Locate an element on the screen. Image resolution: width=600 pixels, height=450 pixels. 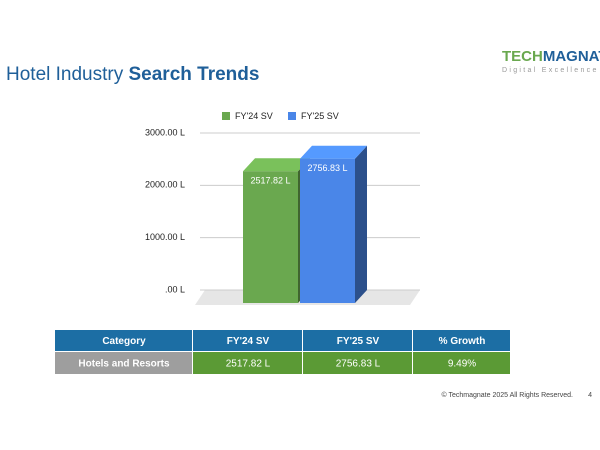
header-text: FY'25 SV is located at coordinates (358, 341).